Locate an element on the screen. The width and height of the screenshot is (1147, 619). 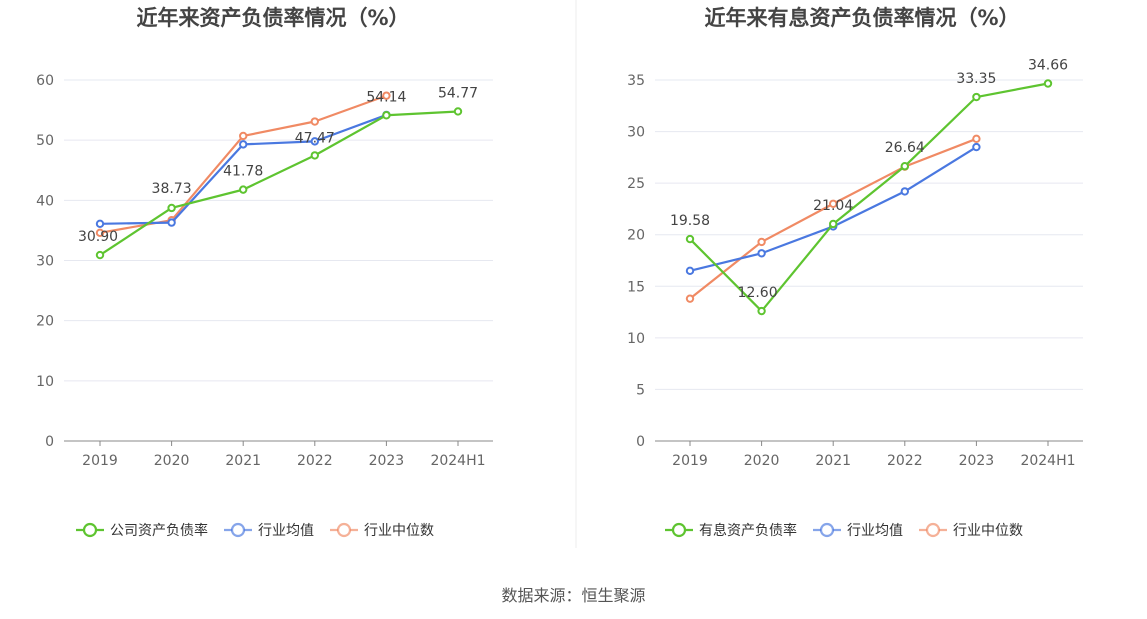
data-label: 19.58 is located at coordinates (690, 221).